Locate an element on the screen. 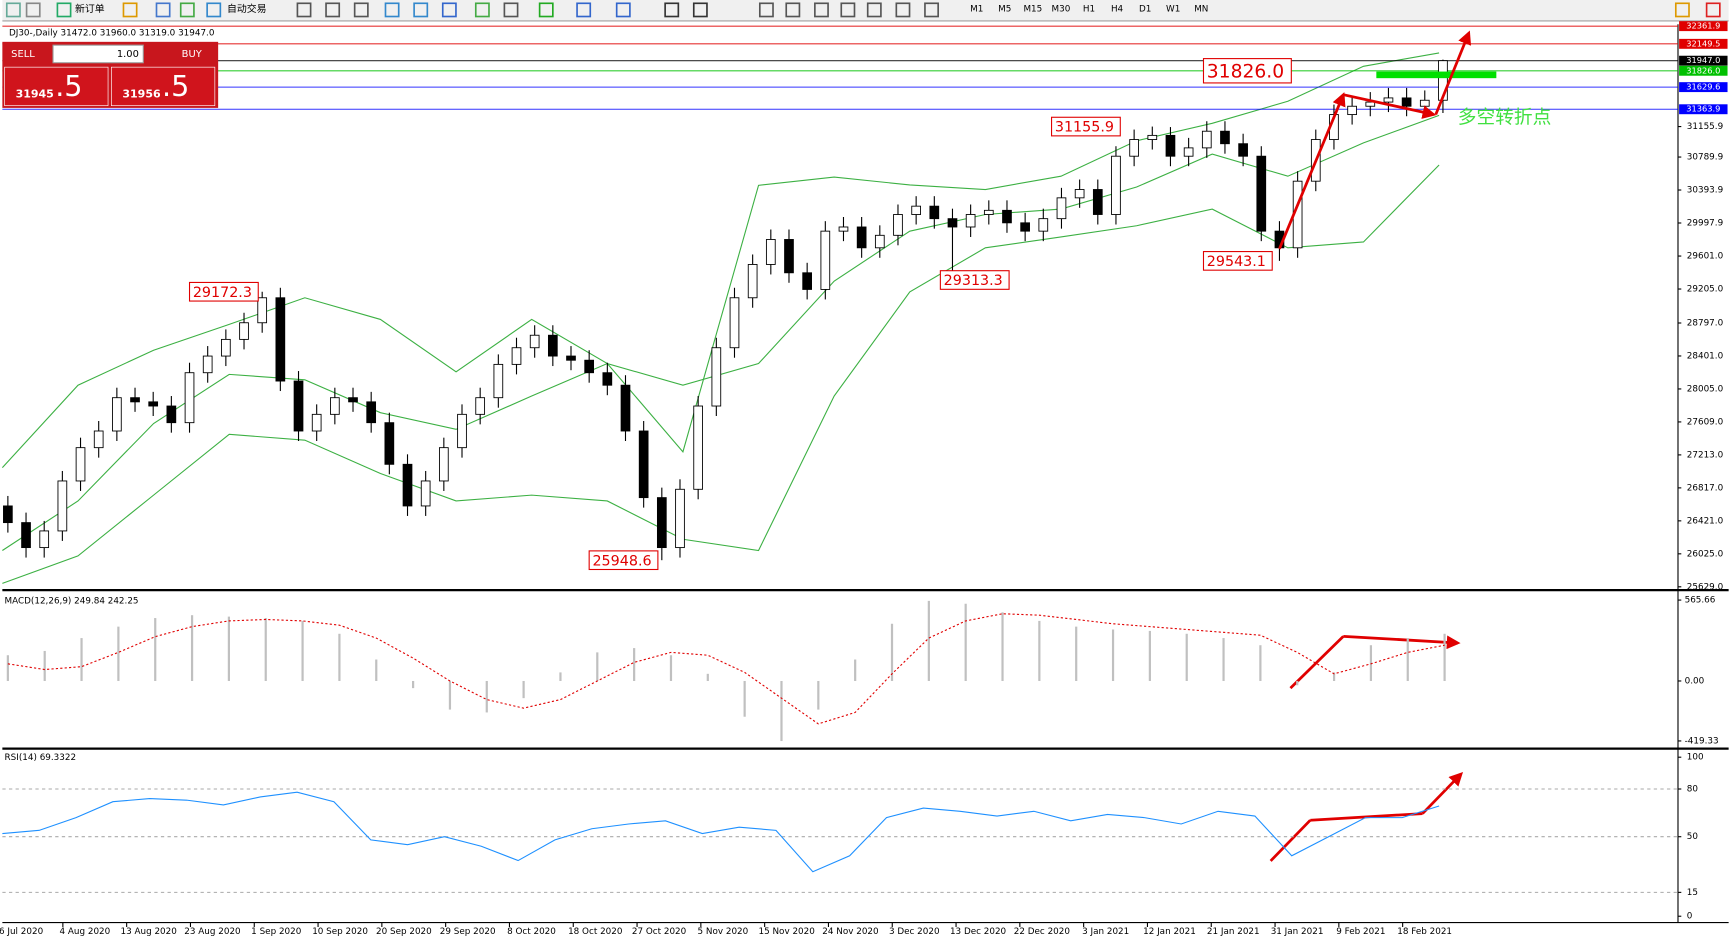 This screenshot has height=938, width=1731. y-tick-label: 100 is located at coordinates (1695, 758).